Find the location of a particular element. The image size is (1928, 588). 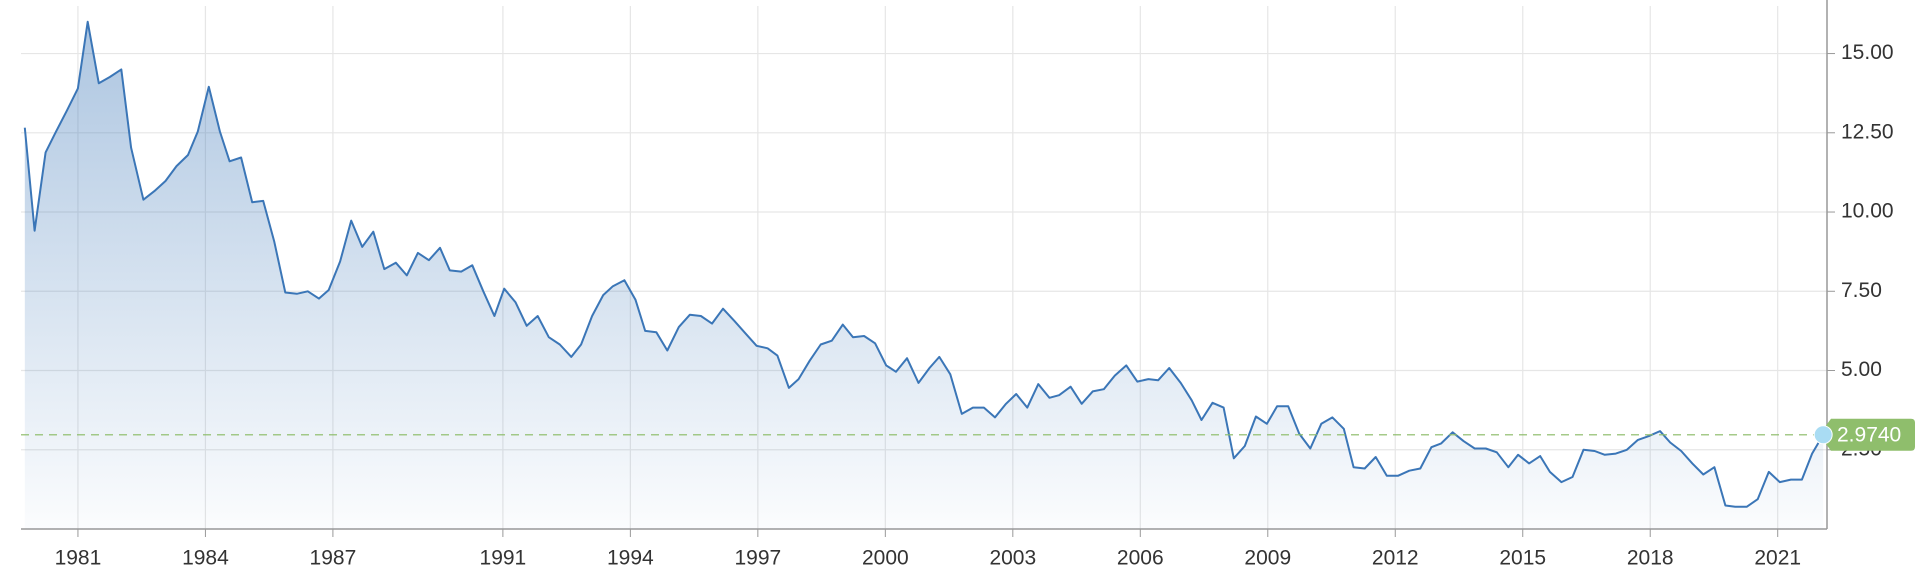

y-tick-label: 15.00 is located at coordinates (1867, 52).